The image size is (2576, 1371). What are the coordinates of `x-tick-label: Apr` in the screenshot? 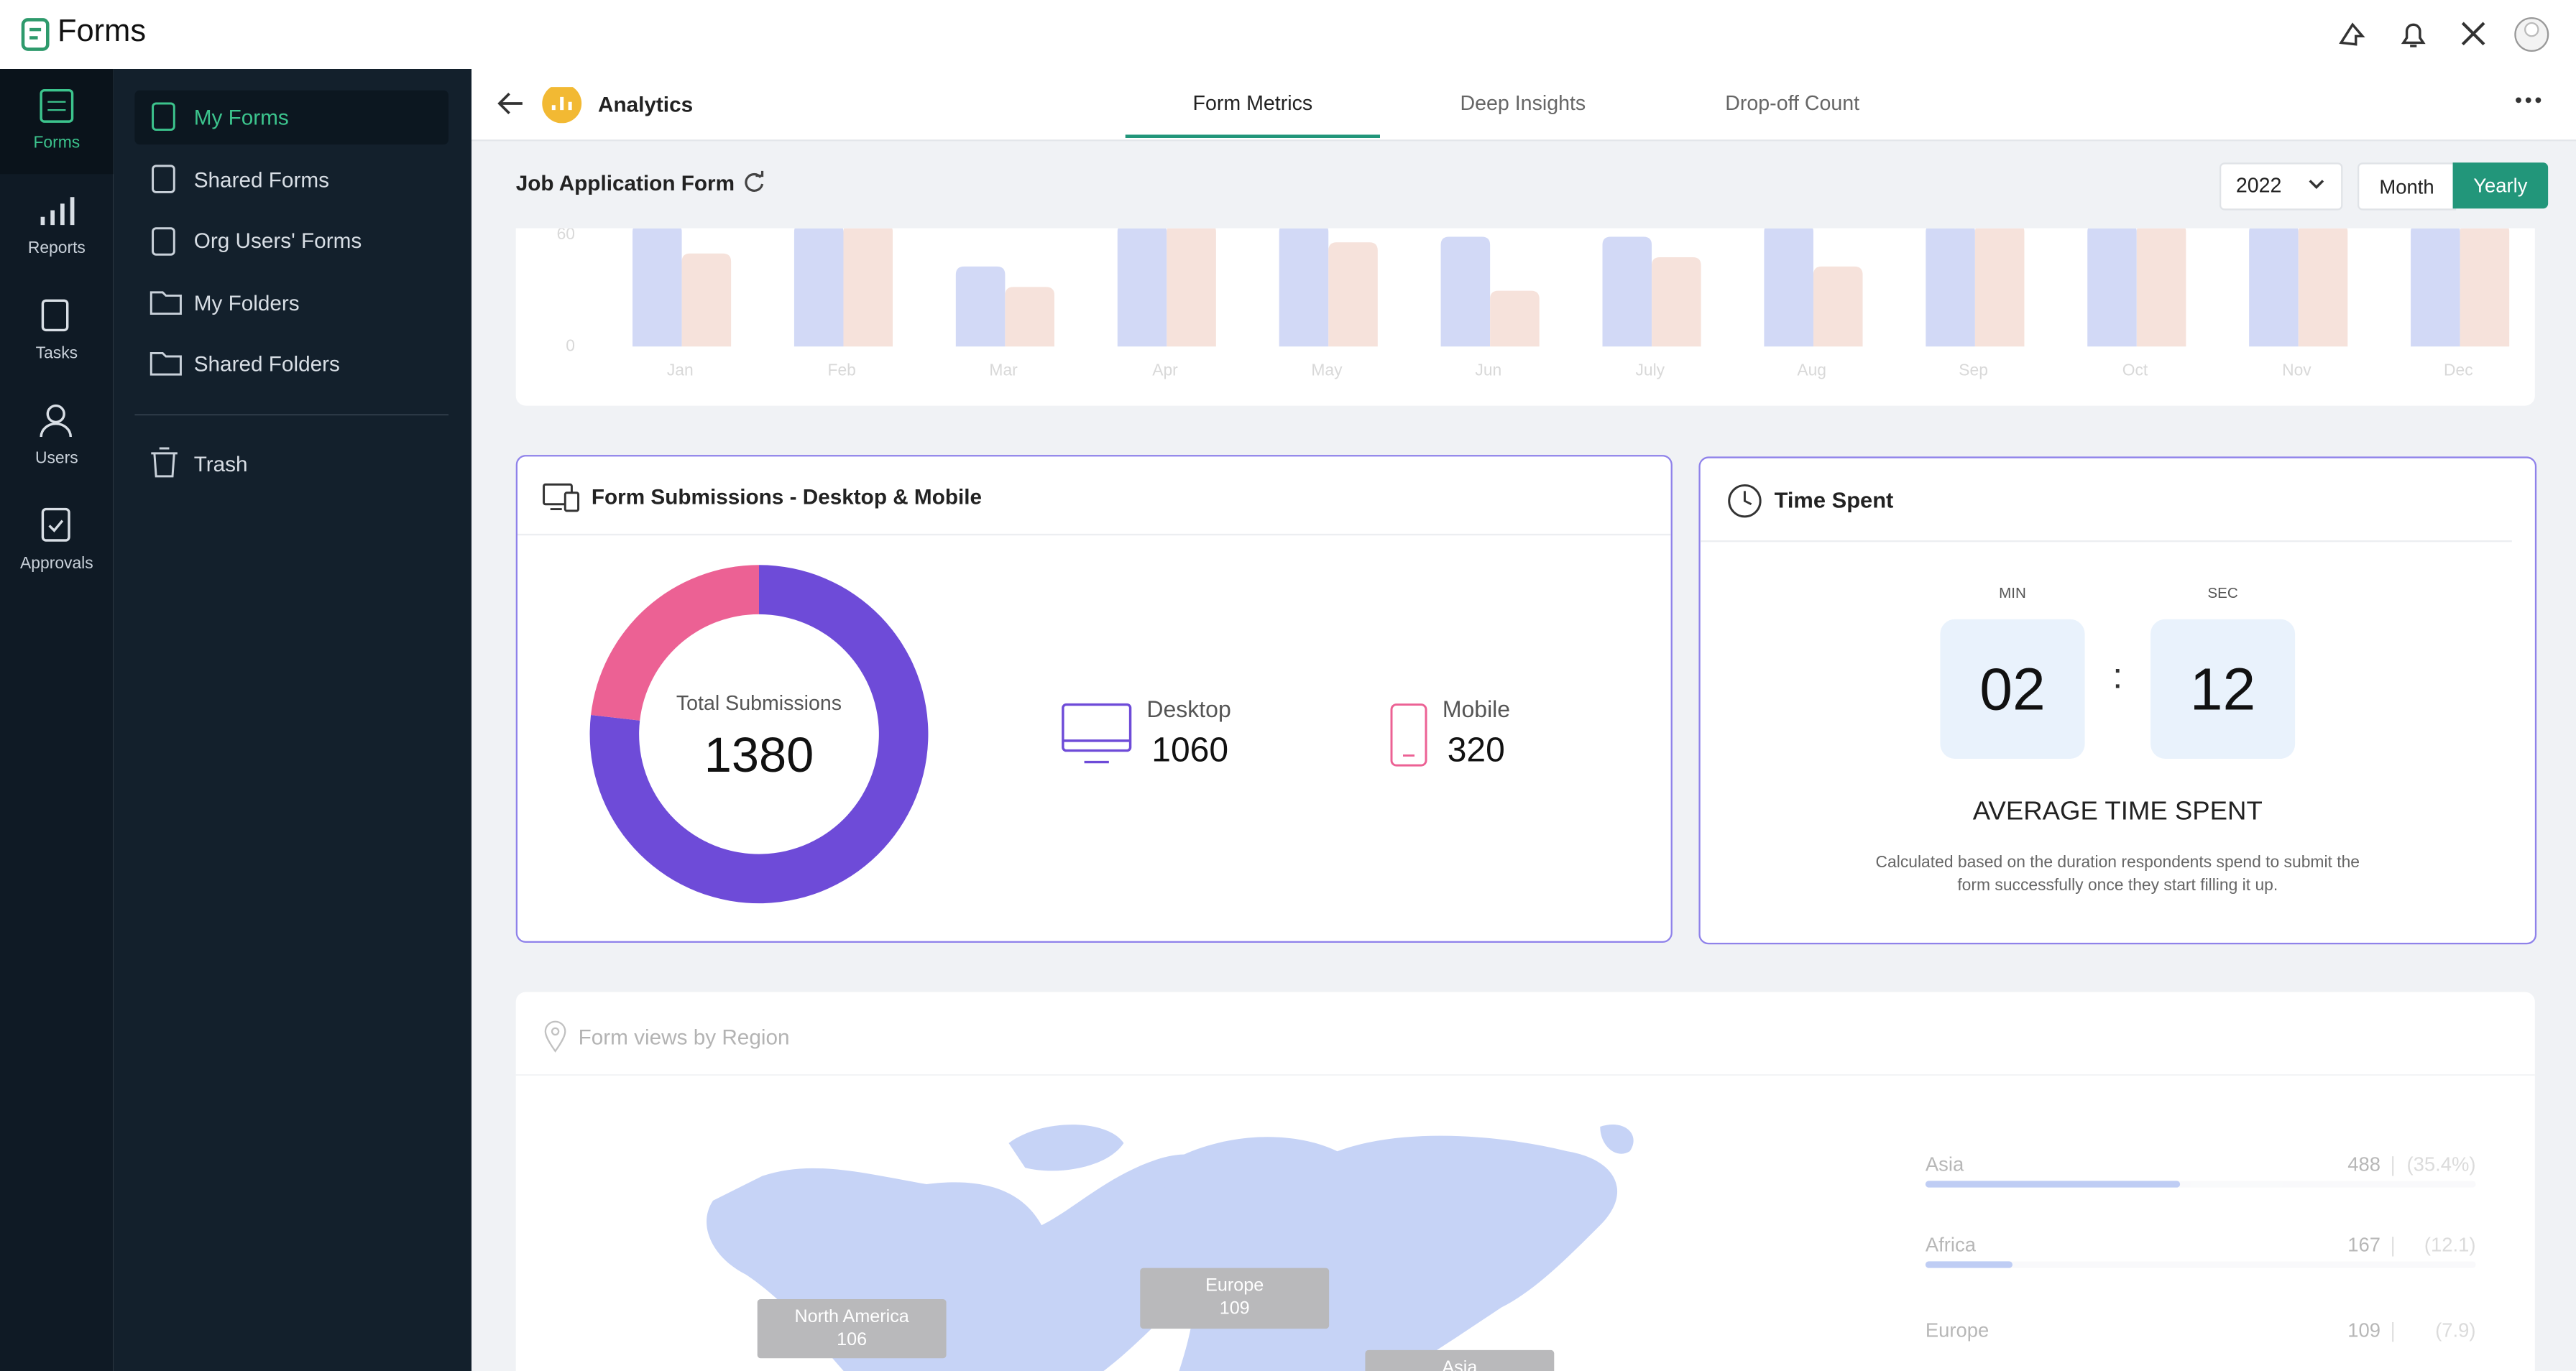 It's located at (1165, 370).